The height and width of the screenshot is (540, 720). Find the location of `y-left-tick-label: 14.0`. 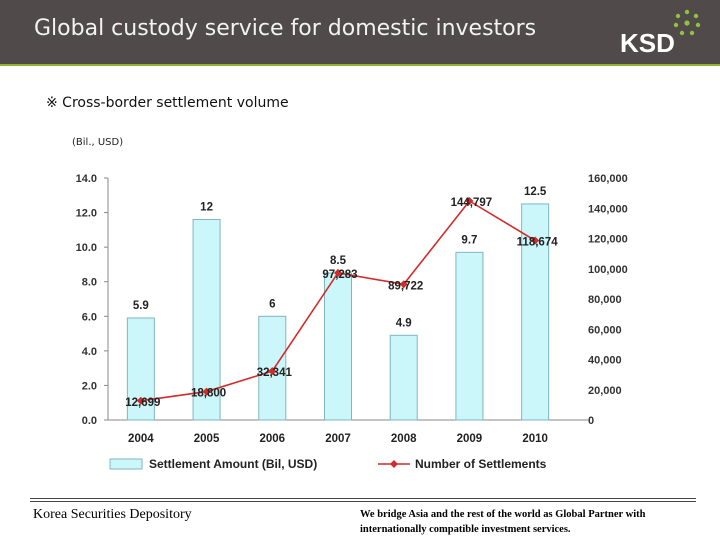

y-left-tick-label: 14.0 is located at coordinates (86, 179).